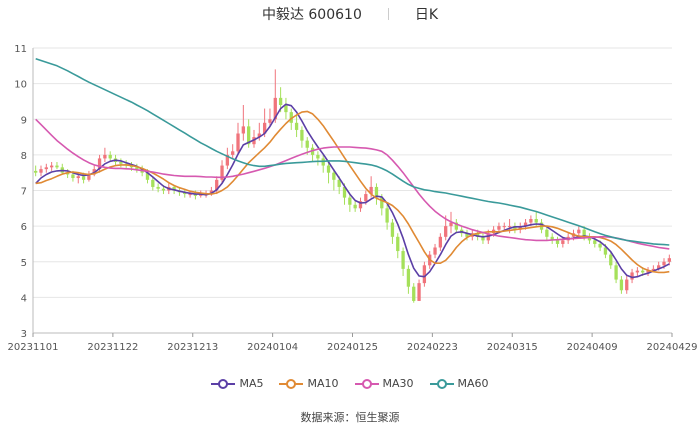 The width and height of the screenshot is (700, 426). I want to click on x-tick-label: 20231101, so click(33, 347).